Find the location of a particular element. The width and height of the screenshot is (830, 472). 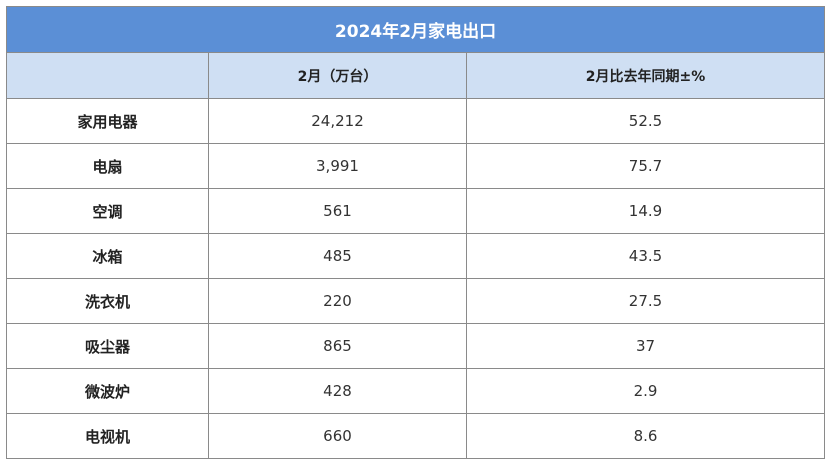

table-row: 冰箱 485 43.5 is located at coordinates (416, 256).